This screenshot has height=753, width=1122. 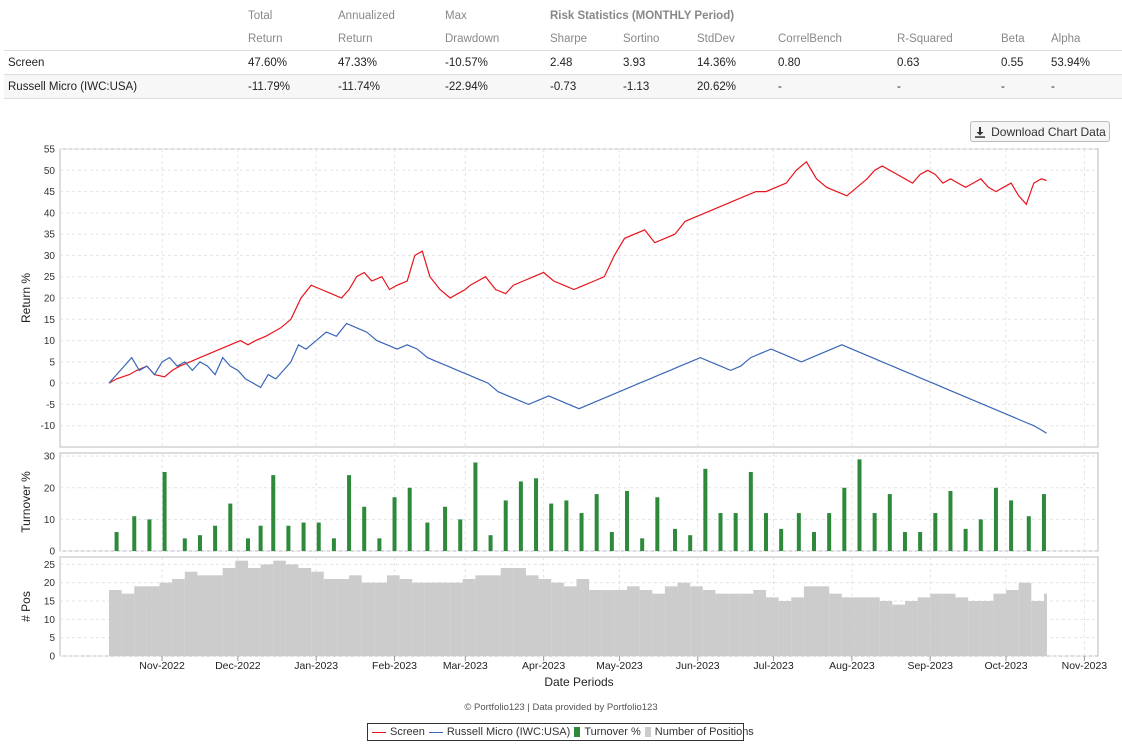 I want to click on header-rsquared: R-Squared, so click(x=945, y=39).